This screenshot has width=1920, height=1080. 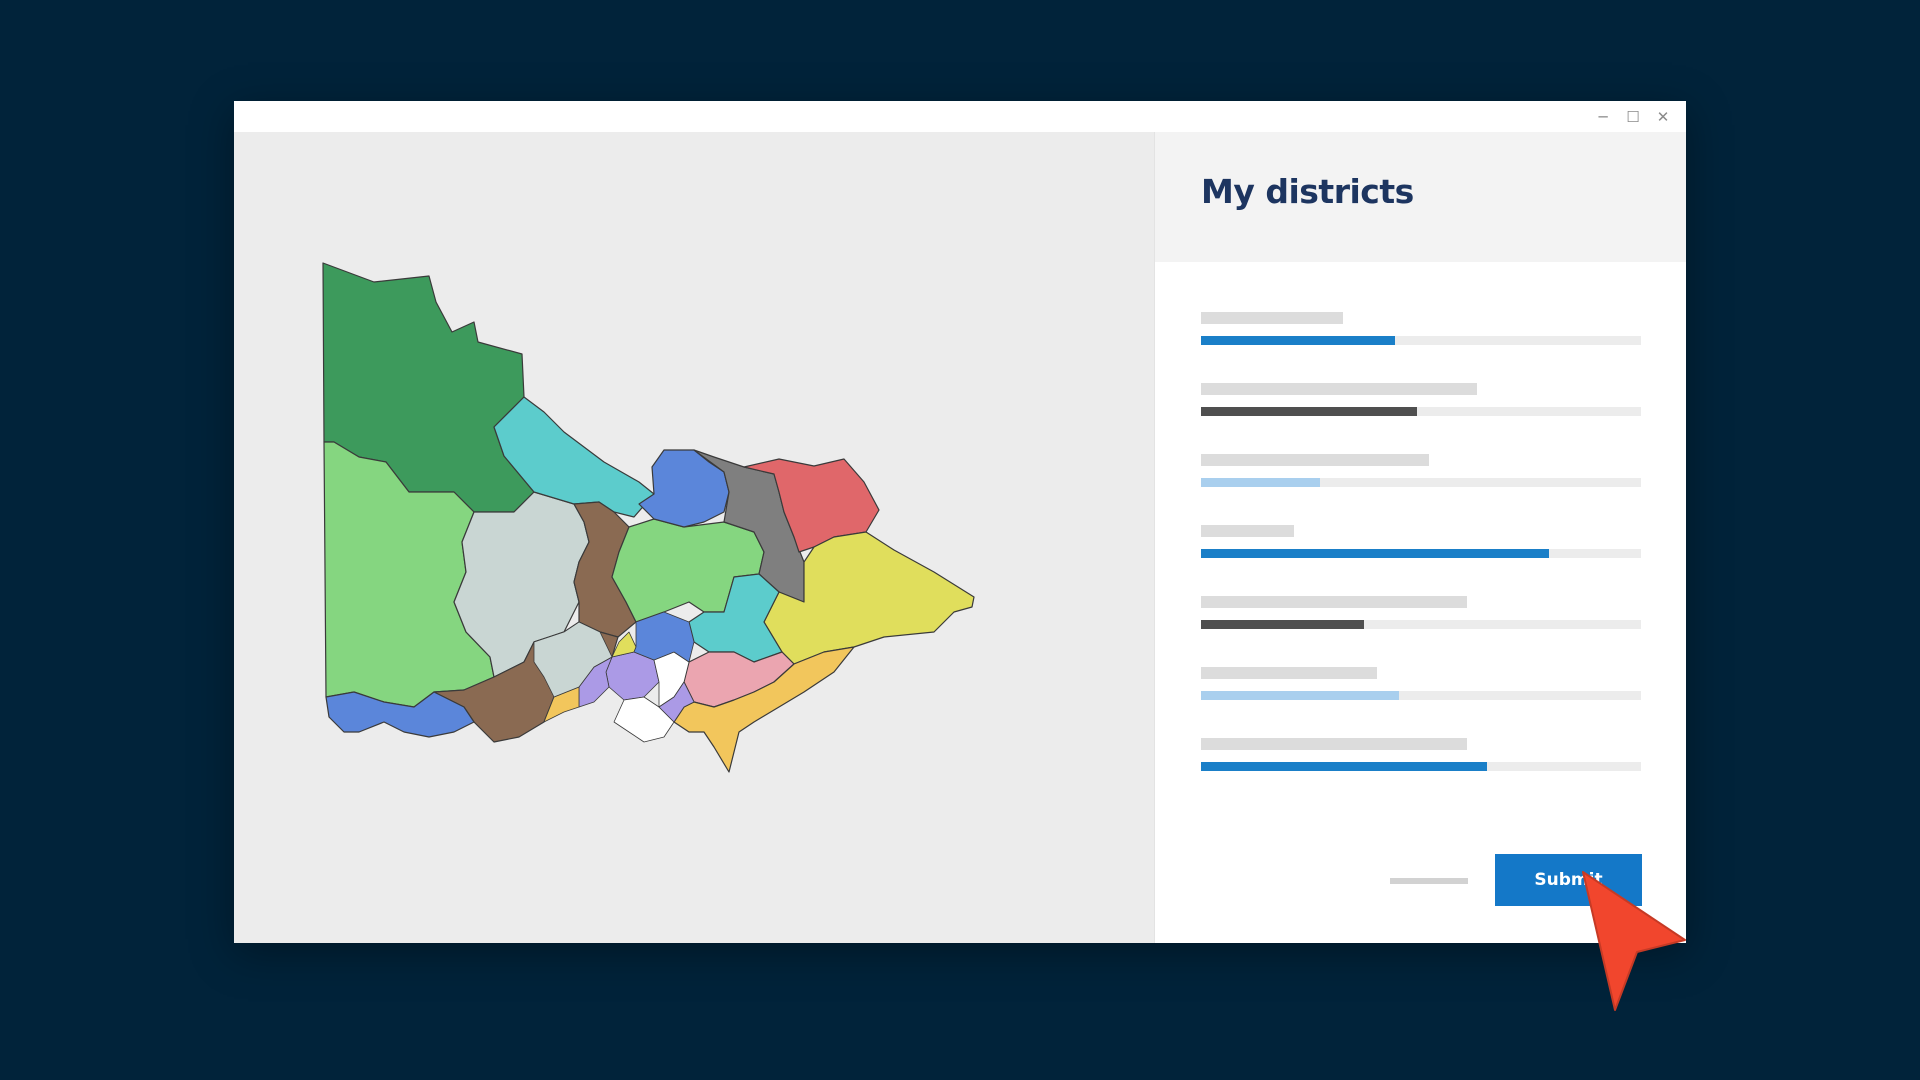 What do you see at coordinates (1603, 117) in the screenshot?
I see `minimize-icon: ─` at bounding box center [1603, 117].